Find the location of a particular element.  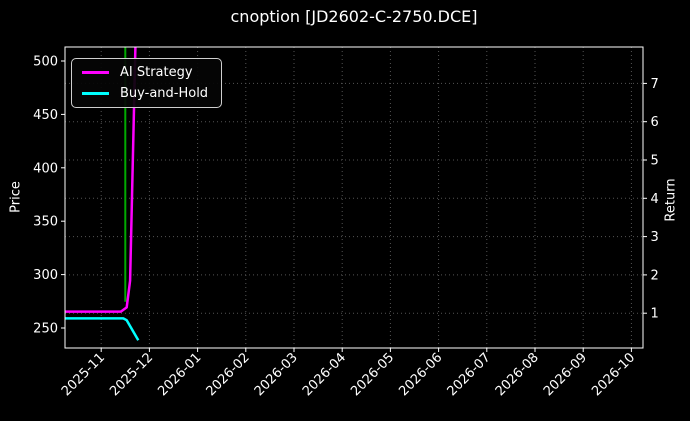

legend: AI Strategy Buy-and-Hold is located at coordinates (147, 83).